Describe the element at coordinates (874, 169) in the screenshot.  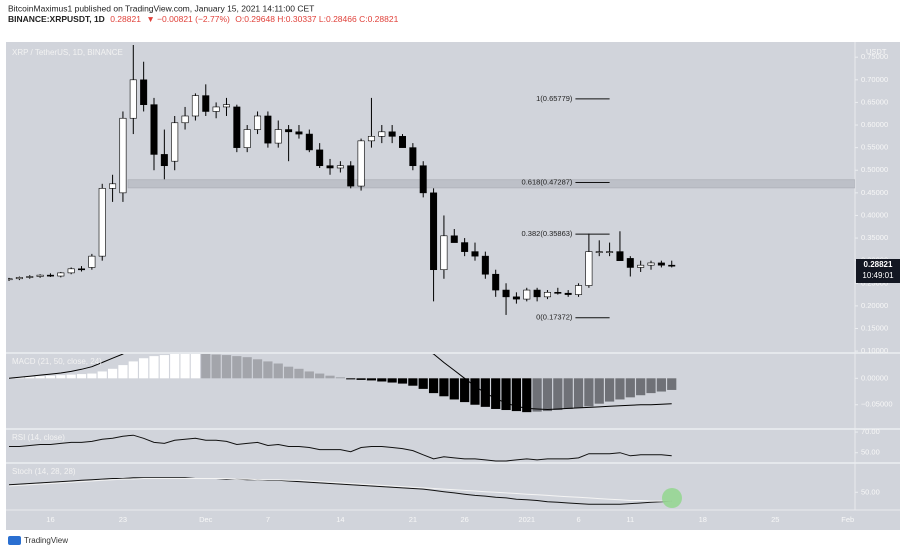
I see `y-tick-label: 0.50000` at that location.